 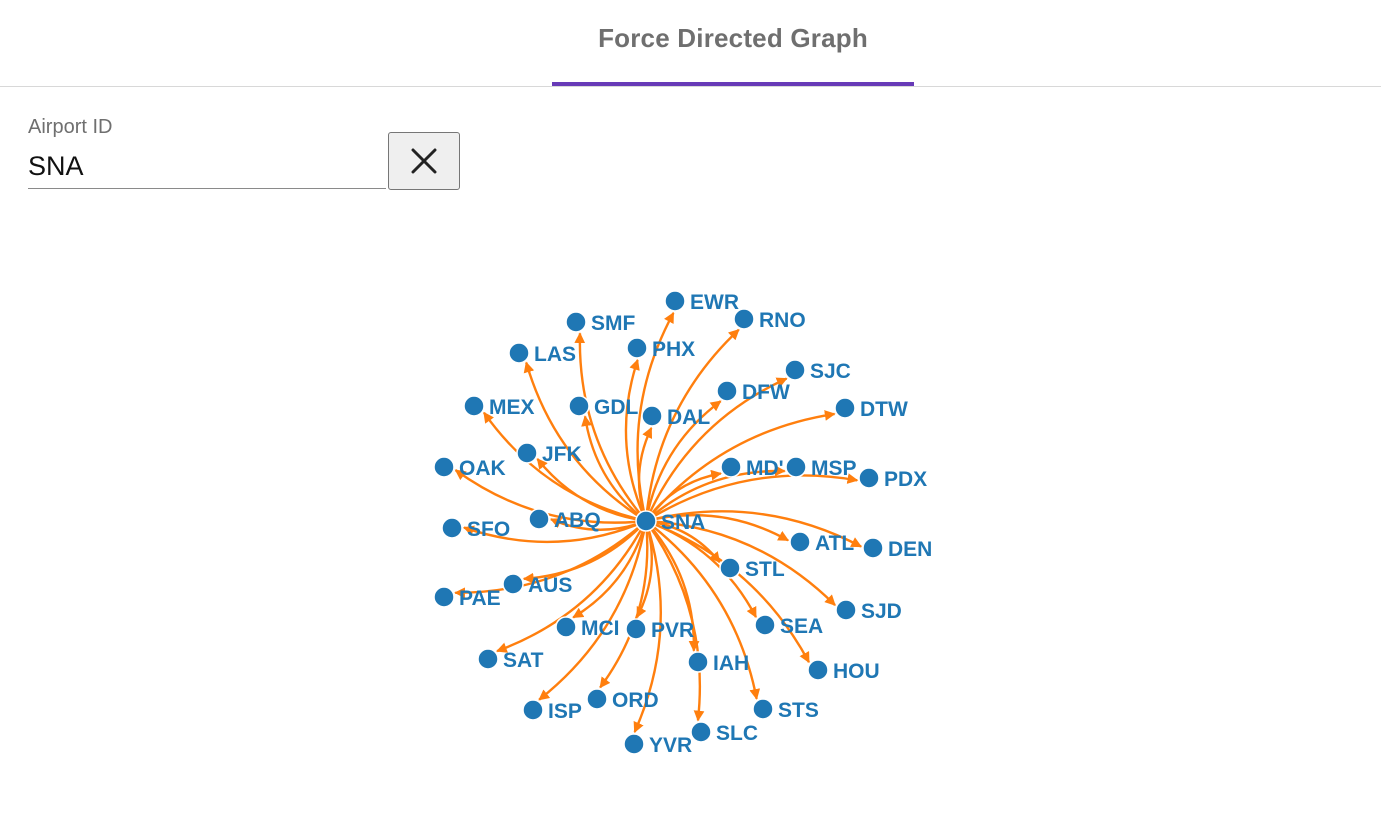 I want to click on node-circle-abq, so click(x=539, y=519).